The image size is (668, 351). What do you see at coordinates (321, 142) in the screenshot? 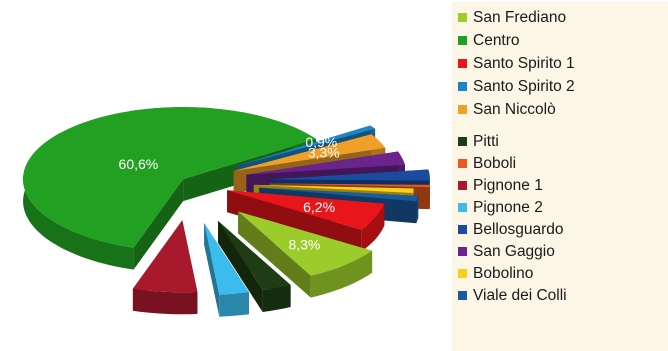
I see `data-label-santo-spirito-2: 0,9%` at bounding box center [321, 142].